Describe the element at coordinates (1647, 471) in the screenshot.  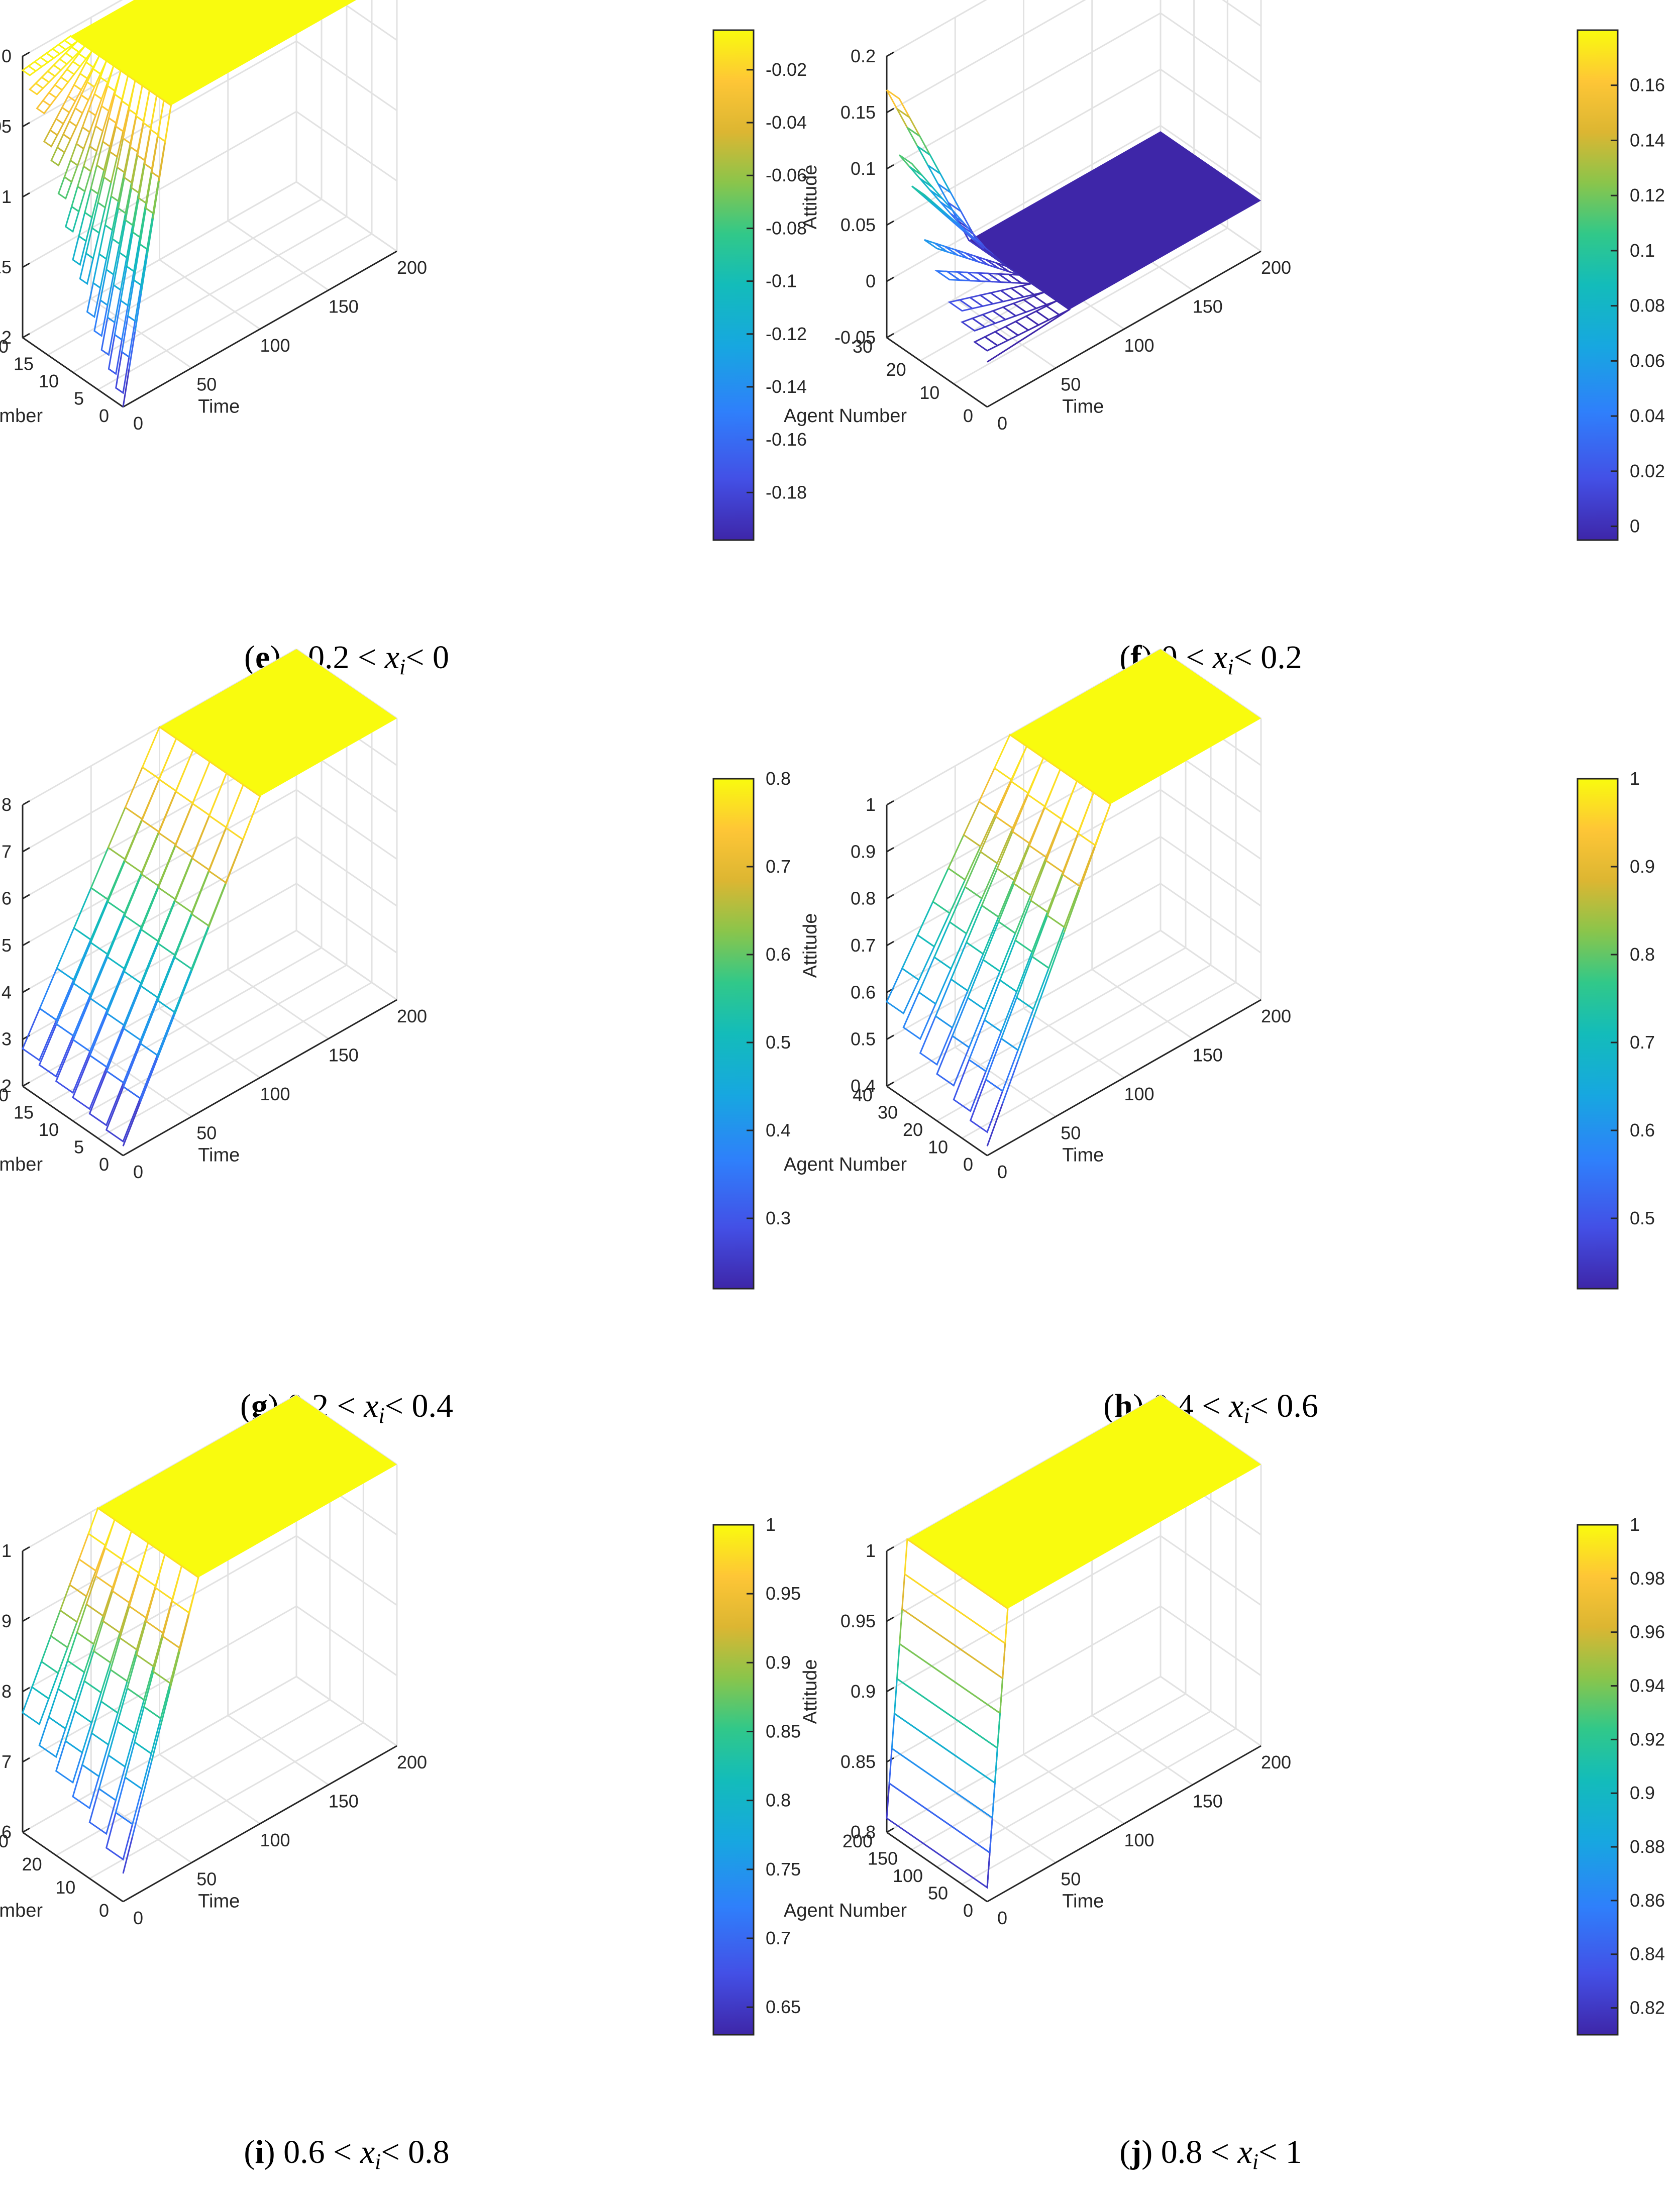
I see `colorbar-tick-label: 0.02` at that location.